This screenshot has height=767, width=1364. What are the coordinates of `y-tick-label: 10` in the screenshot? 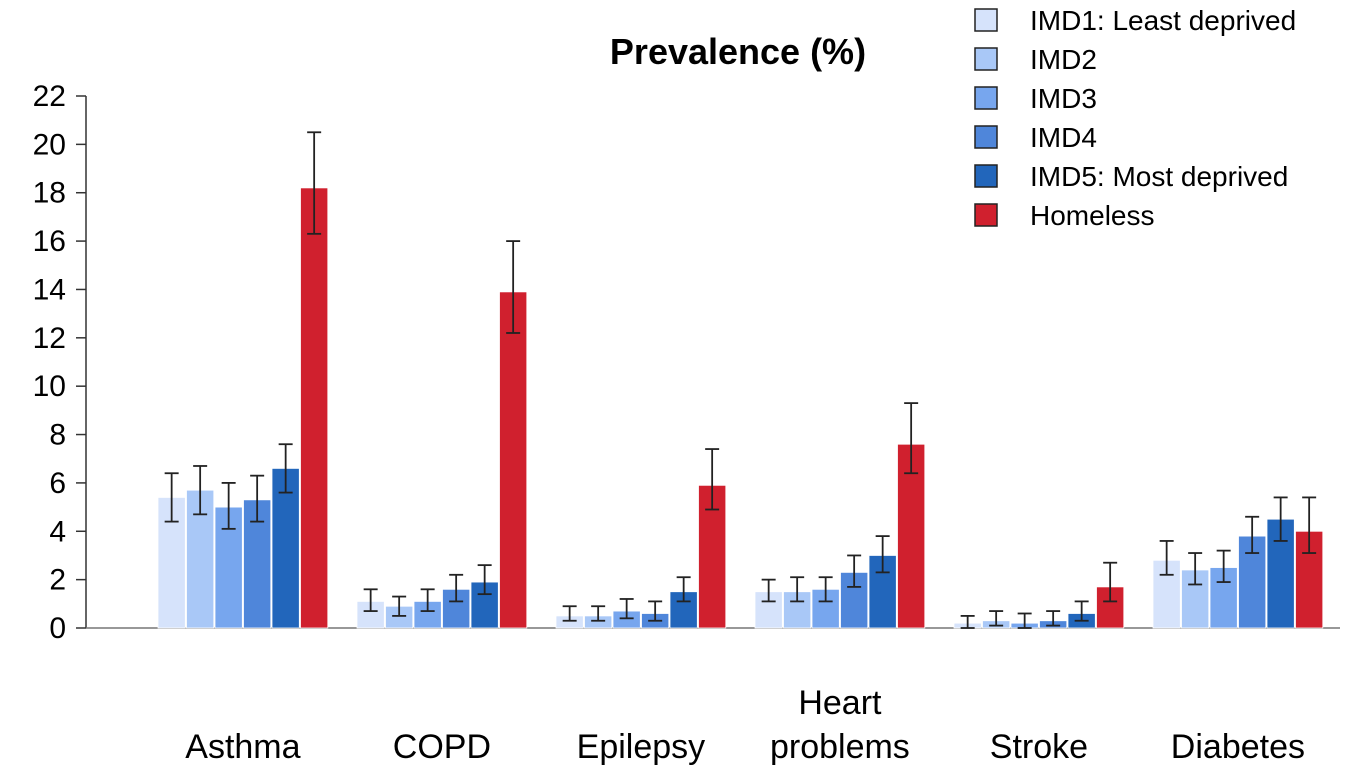 It's located at (49, 386).